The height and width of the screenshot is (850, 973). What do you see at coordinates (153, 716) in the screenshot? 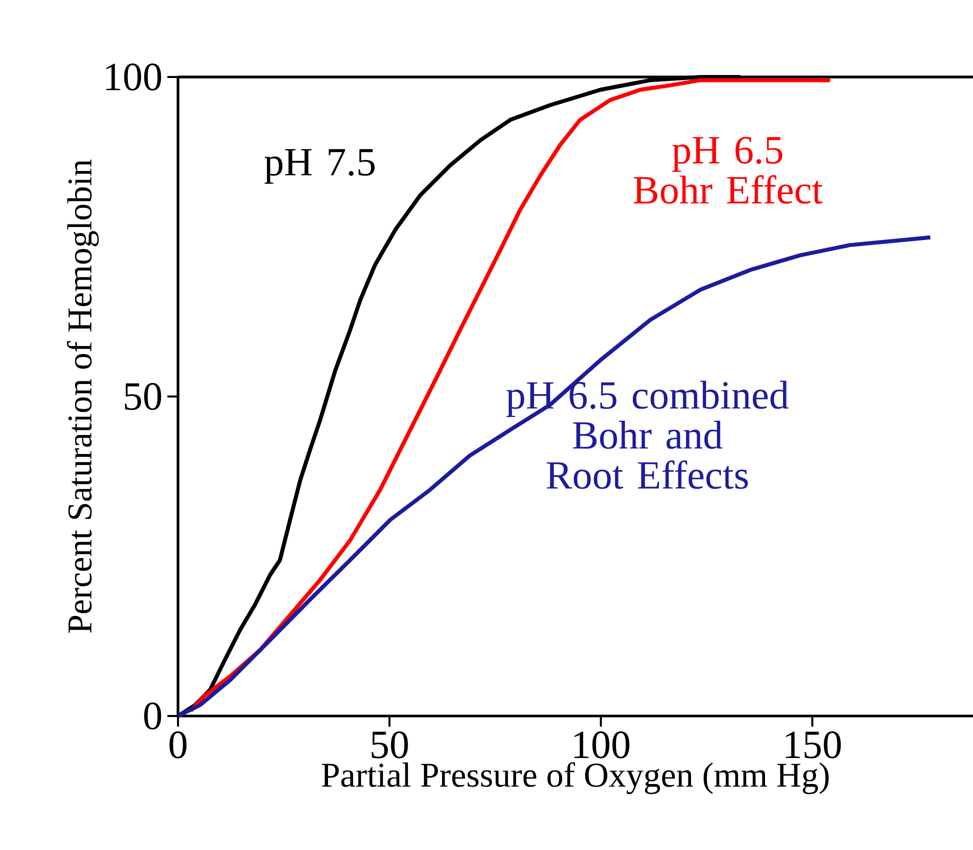
I see `y-tick-label: 0` at bounding box center [153, 716].